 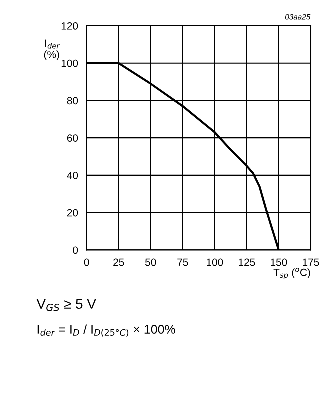 What do you see at coordinates (52, 50) in the screenshot?
I see `y-axis-title: I$_{der}$ (%)` at bounding box center [52, 50].